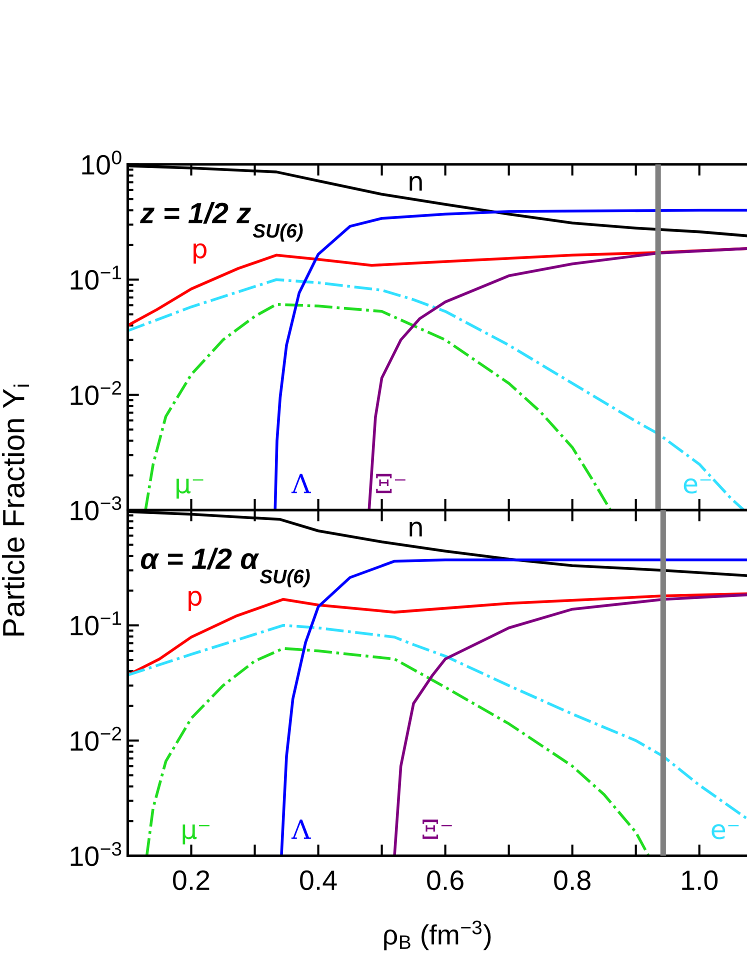  What do you see at coordinates (16, 510) in the screenshot?
I see `y-axis-title: Particle Fraction Y$_{i}$` at bounding box center [16, 510].